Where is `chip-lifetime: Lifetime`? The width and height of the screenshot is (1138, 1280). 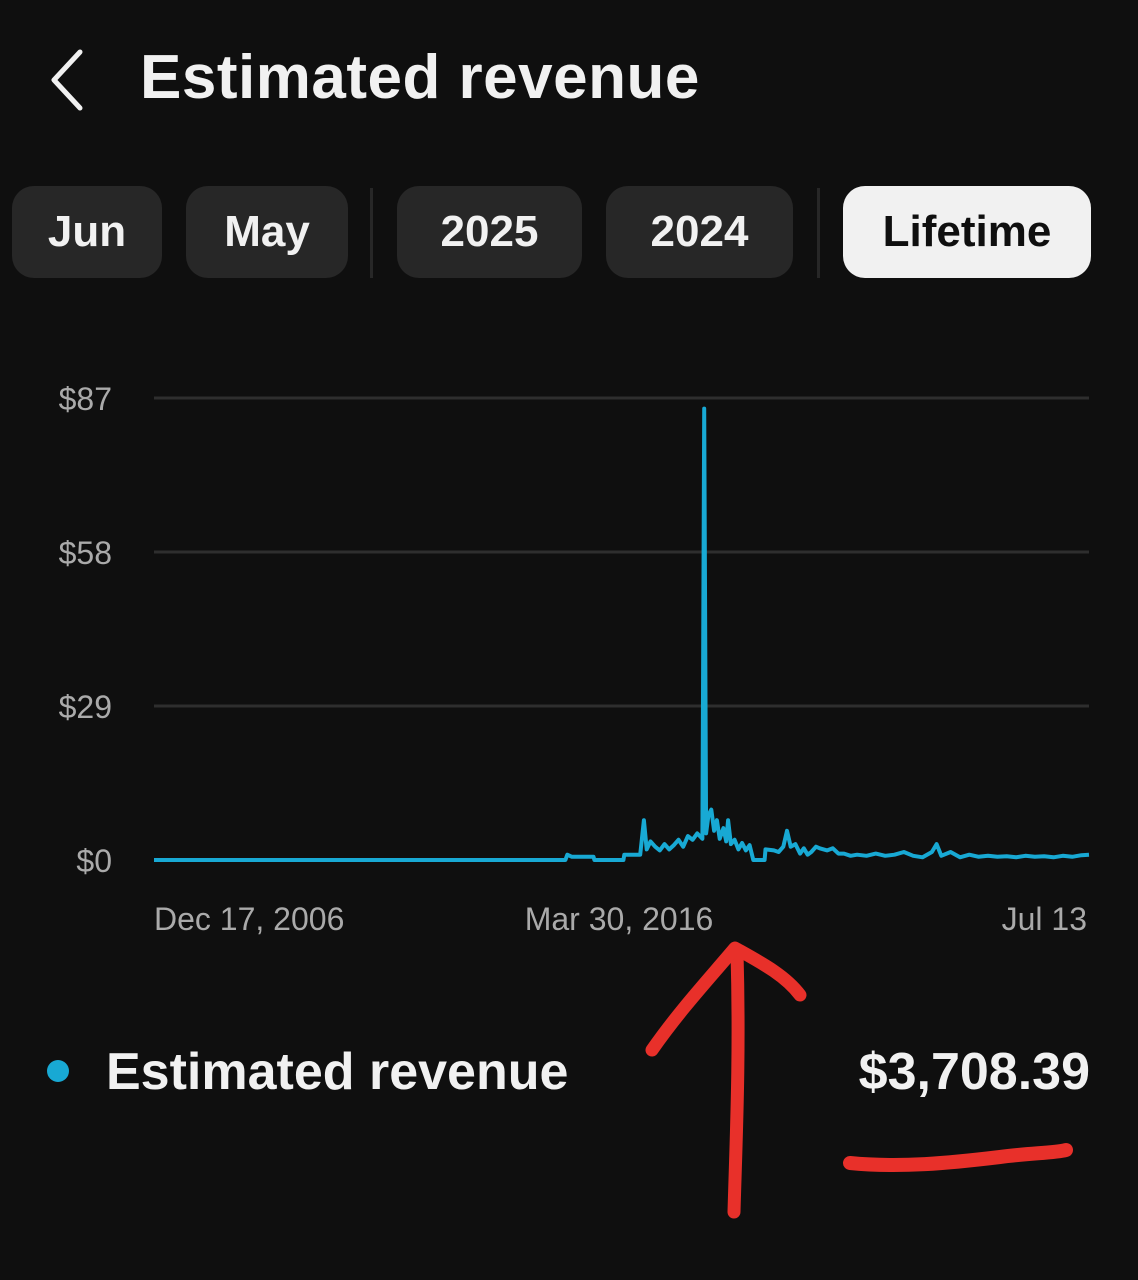
chip-lifetime: Lifetime is located at coordinates (967, 232).